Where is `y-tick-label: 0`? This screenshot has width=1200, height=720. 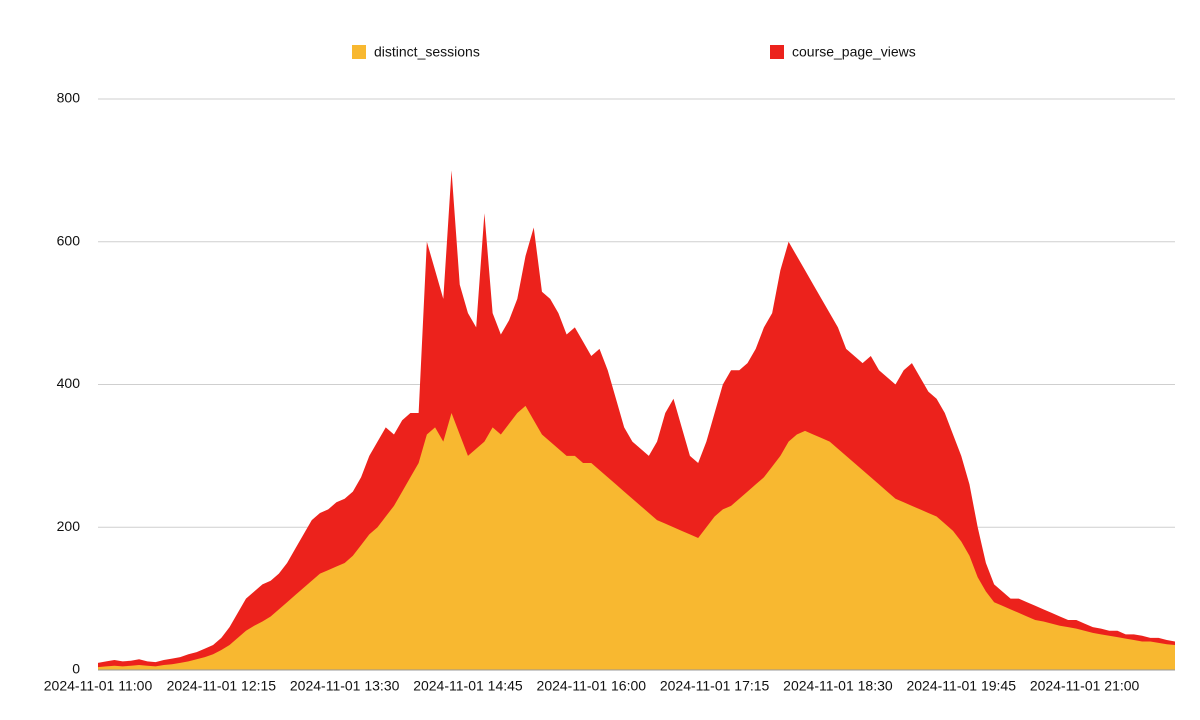 y-tick-label: 0 is located at coordinates (76, 669).